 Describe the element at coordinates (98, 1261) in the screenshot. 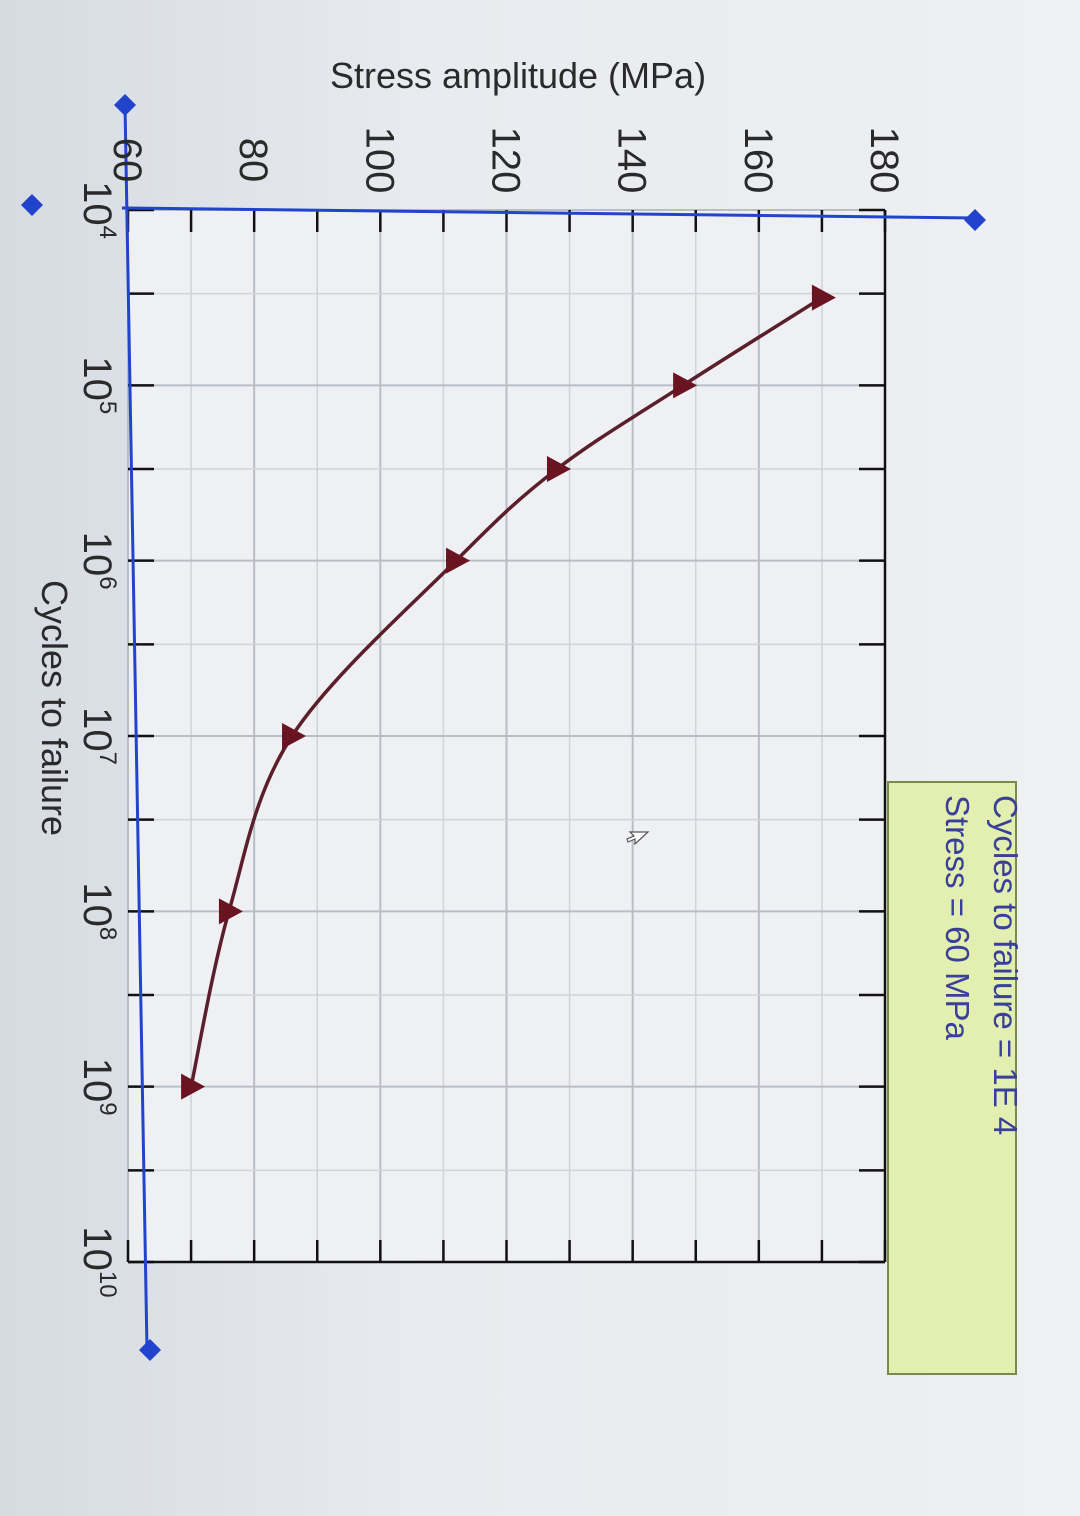

I see `cycles-tick-label: 1010` at that location.